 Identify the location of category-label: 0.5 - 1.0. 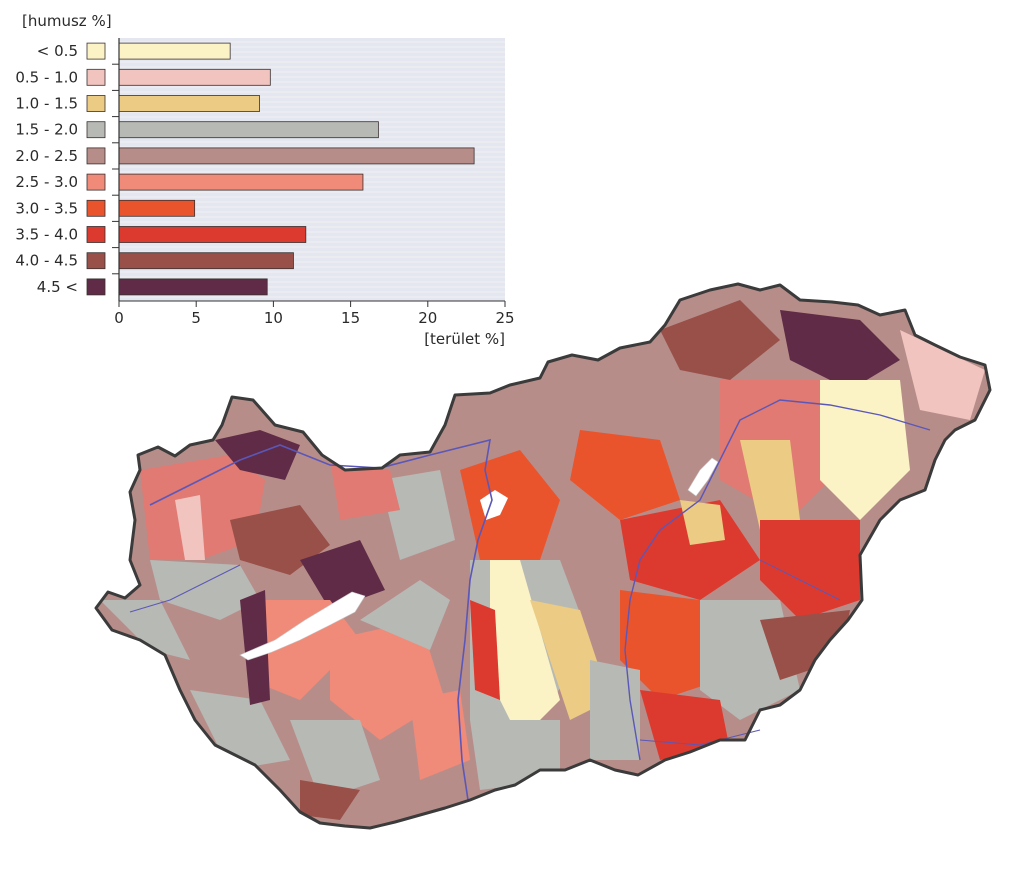
(46, 77).